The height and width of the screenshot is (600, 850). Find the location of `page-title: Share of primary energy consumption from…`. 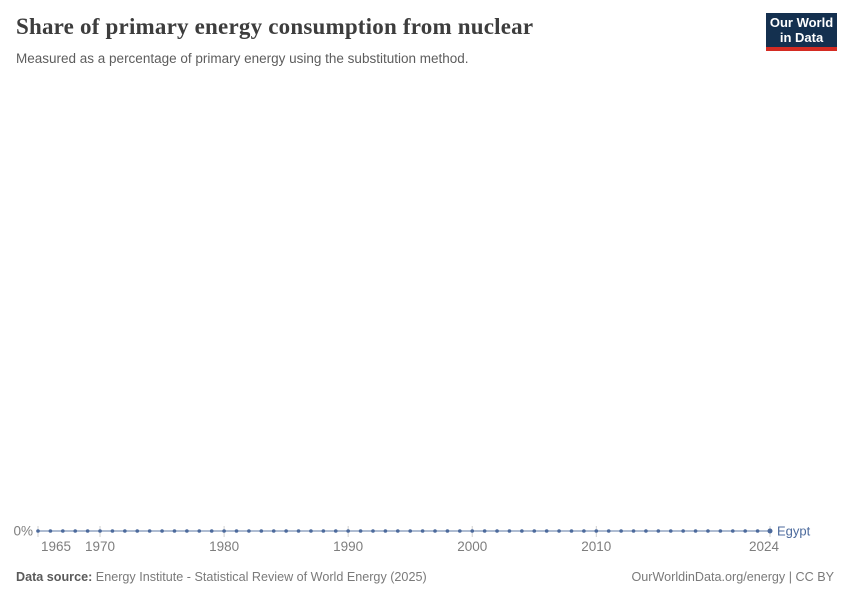

page-title: Share of primary energy consumption from… is located at coordinates (275, 26).